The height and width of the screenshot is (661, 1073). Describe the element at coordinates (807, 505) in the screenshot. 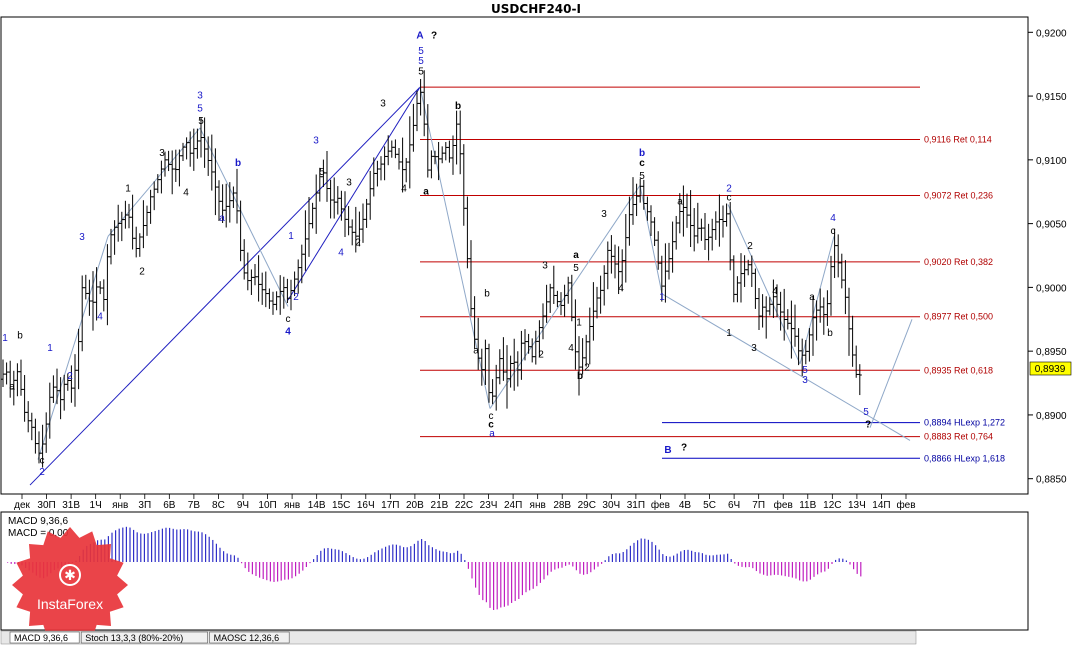

I see `time-tick-label: 11В` at that location.